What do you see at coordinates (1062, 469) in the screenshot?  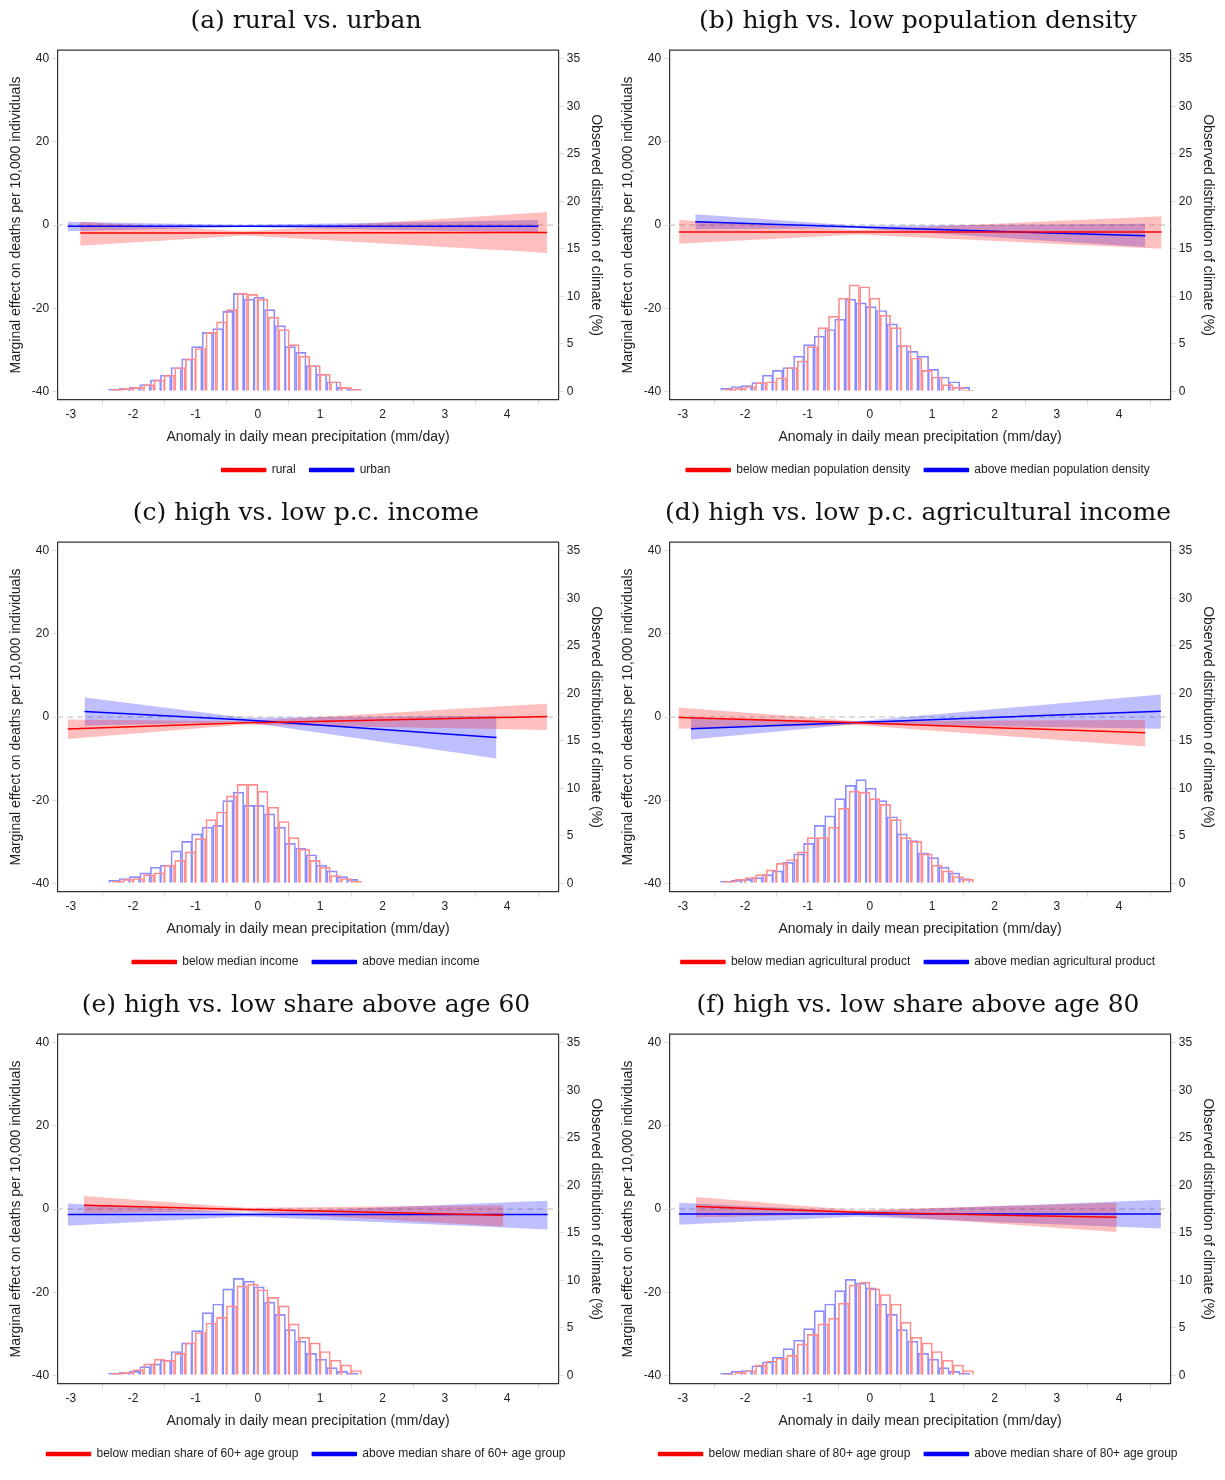 I see `legend-label: above median population density` at bounding box center [1062, 469].